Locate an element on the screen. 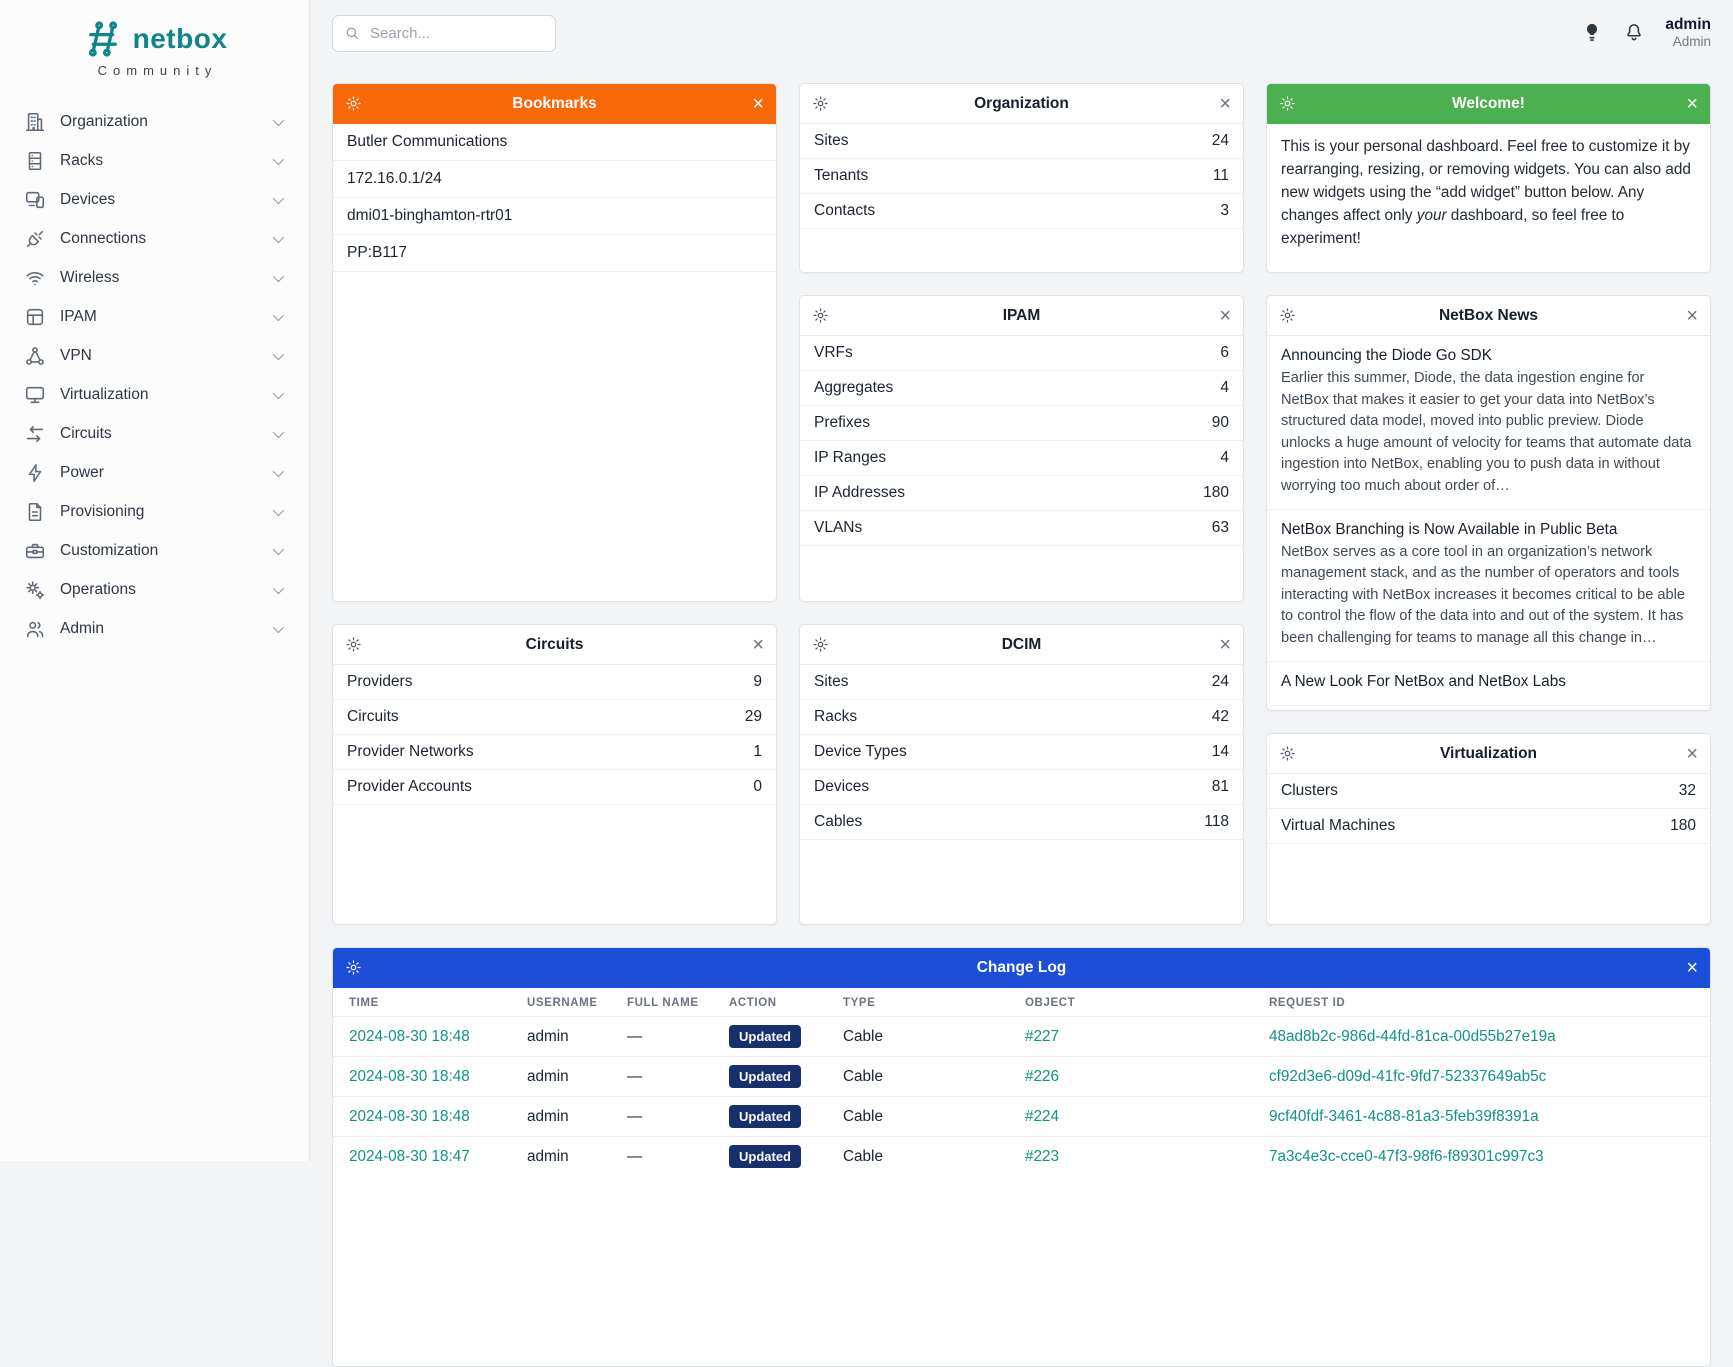 Image resolution: width=1733 pixels, height=1367 pixels. sidebar-item: Organization is located at coordinates (154, 121).